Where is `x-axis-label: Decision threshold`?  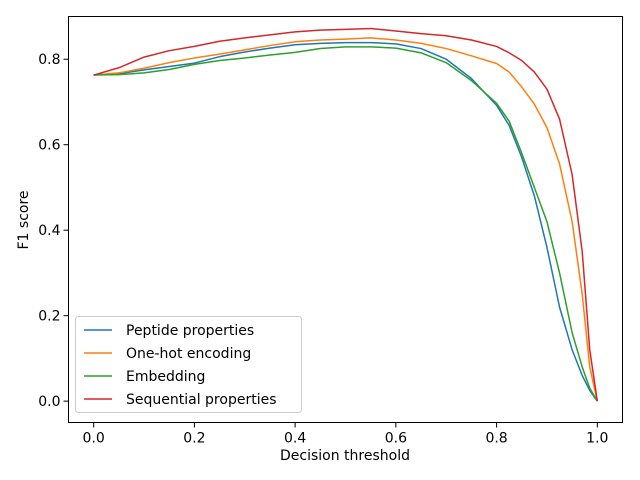
x-axis-label: Decision threshold is located at coordinates (345, 456).